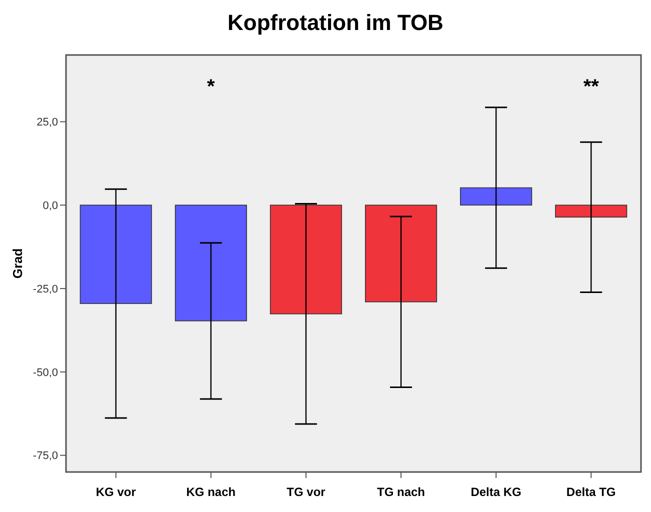  Describe the element at coordinates (45, 456) in the screenshot. I see `y-tick-label: -75,0` at that location.